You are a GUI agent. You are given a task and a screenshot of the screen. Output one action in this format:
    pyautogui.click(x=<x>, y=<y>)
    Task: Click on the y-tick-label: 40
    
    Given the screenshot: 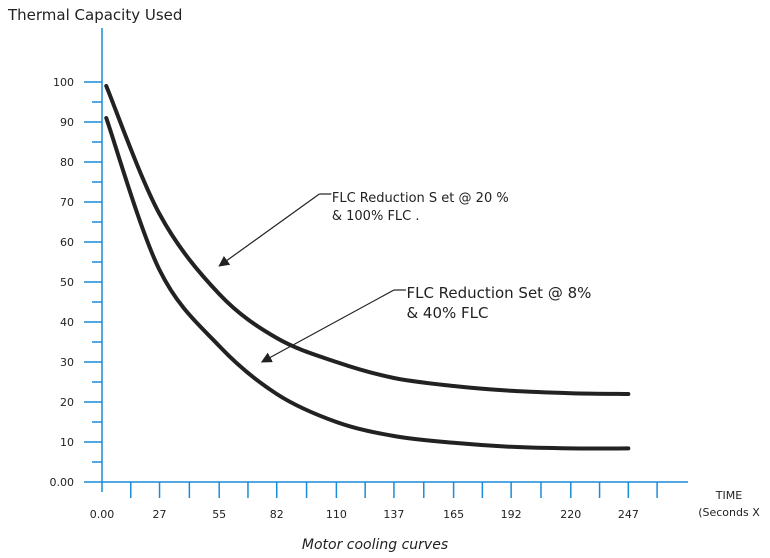 What is the action you would take?
    pyautogui.click(x=67, y=322)
    